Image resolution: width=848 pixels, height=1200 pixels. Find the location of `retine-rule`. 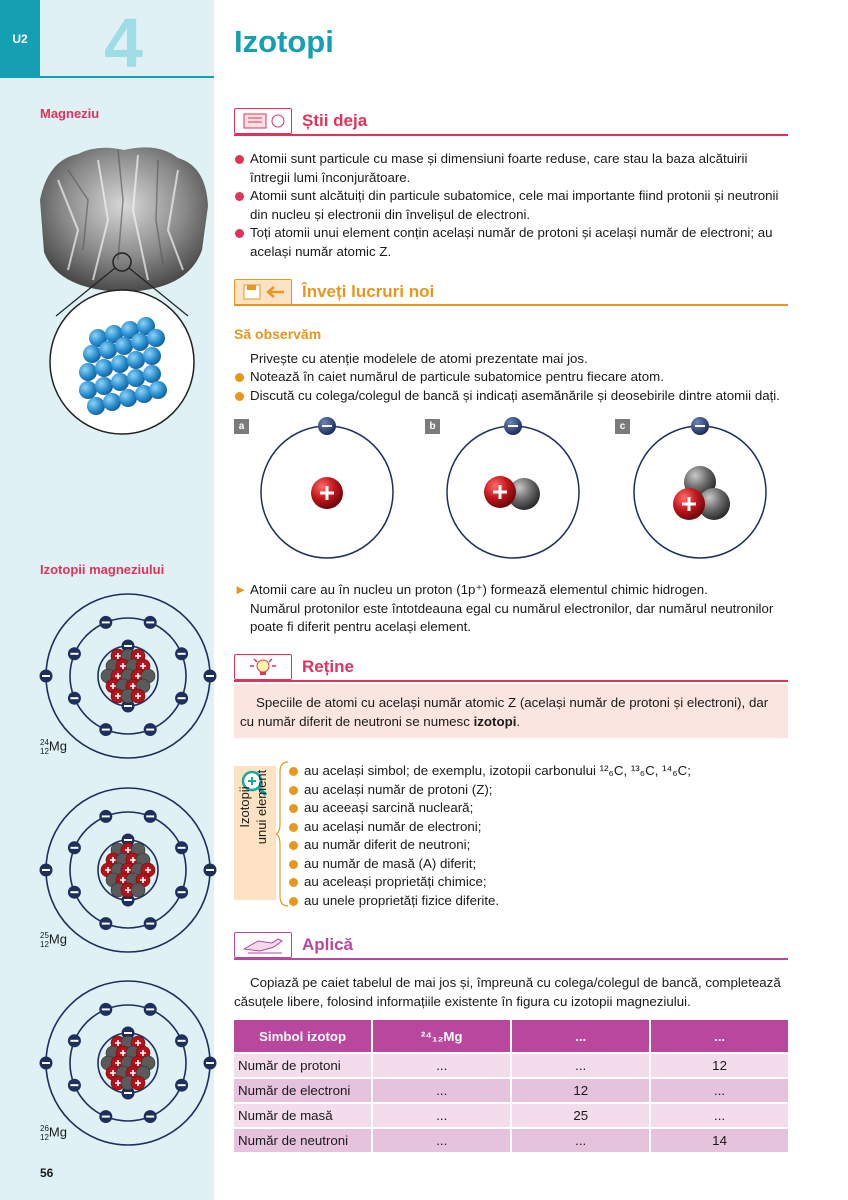

retine-rule is located at coordinates (511, 681).